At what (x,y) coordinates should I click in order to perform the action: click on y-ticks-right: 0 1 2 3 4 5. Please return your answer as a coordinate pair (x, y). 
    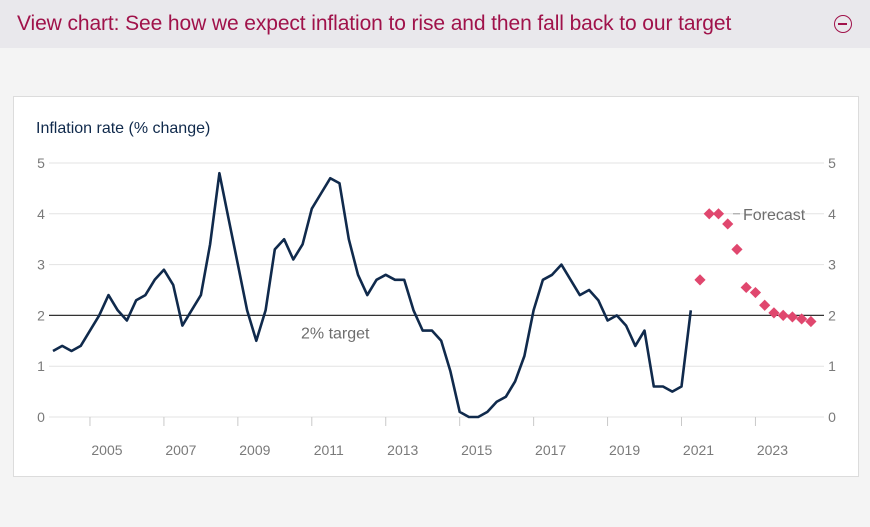
    Looking at the image, I should click on (832, 290).